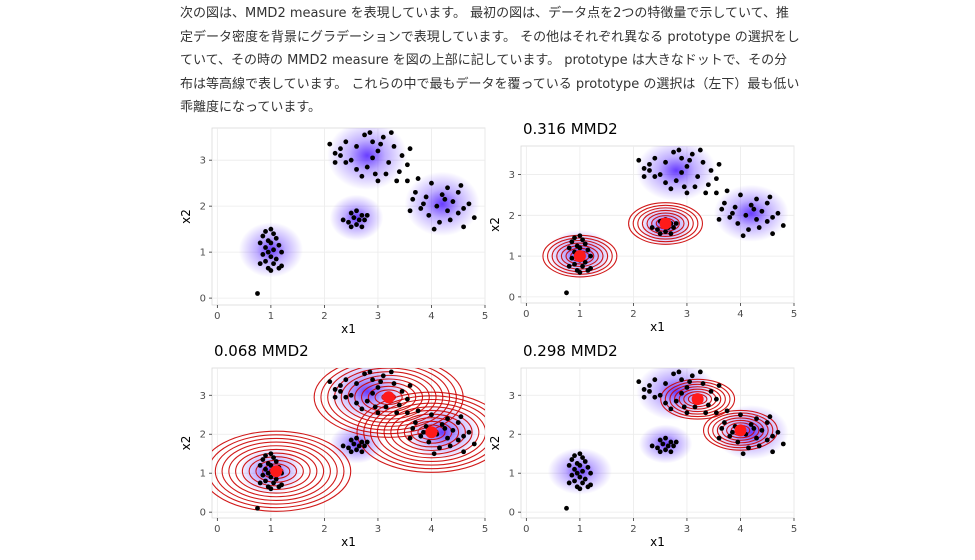 Image resolution: width=975 pixels, height=560 pixels. What do you see at coordinates (485, 316) in the screenshot?
I see `x-tick-label: 5` at bounding box center [485, 316].